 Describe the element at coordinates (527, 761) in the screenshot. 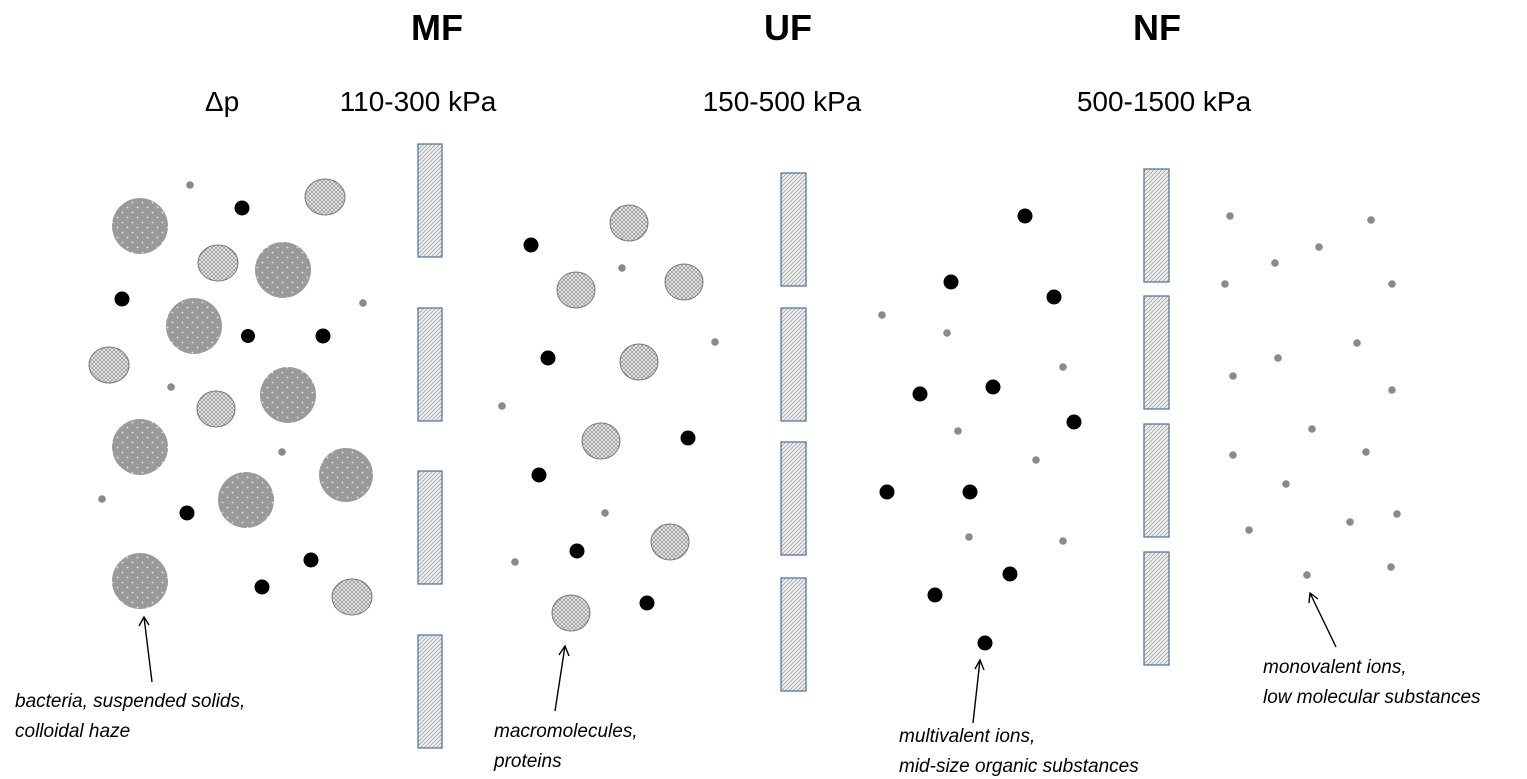

I see `label-macromolecules-line2: proteins` at that location.